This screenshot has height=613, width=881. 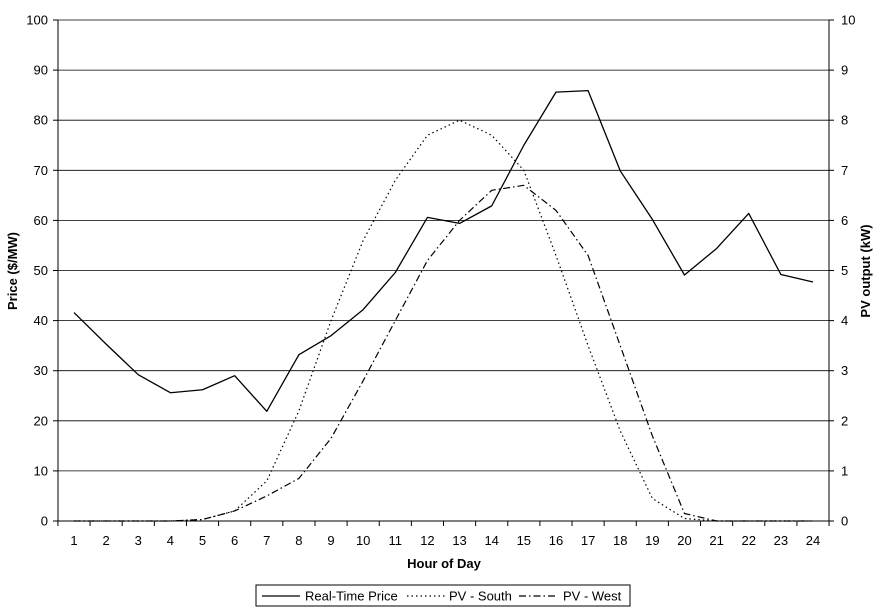 I want to click on y2-tick-label: 2, so click(x=844, y=420).